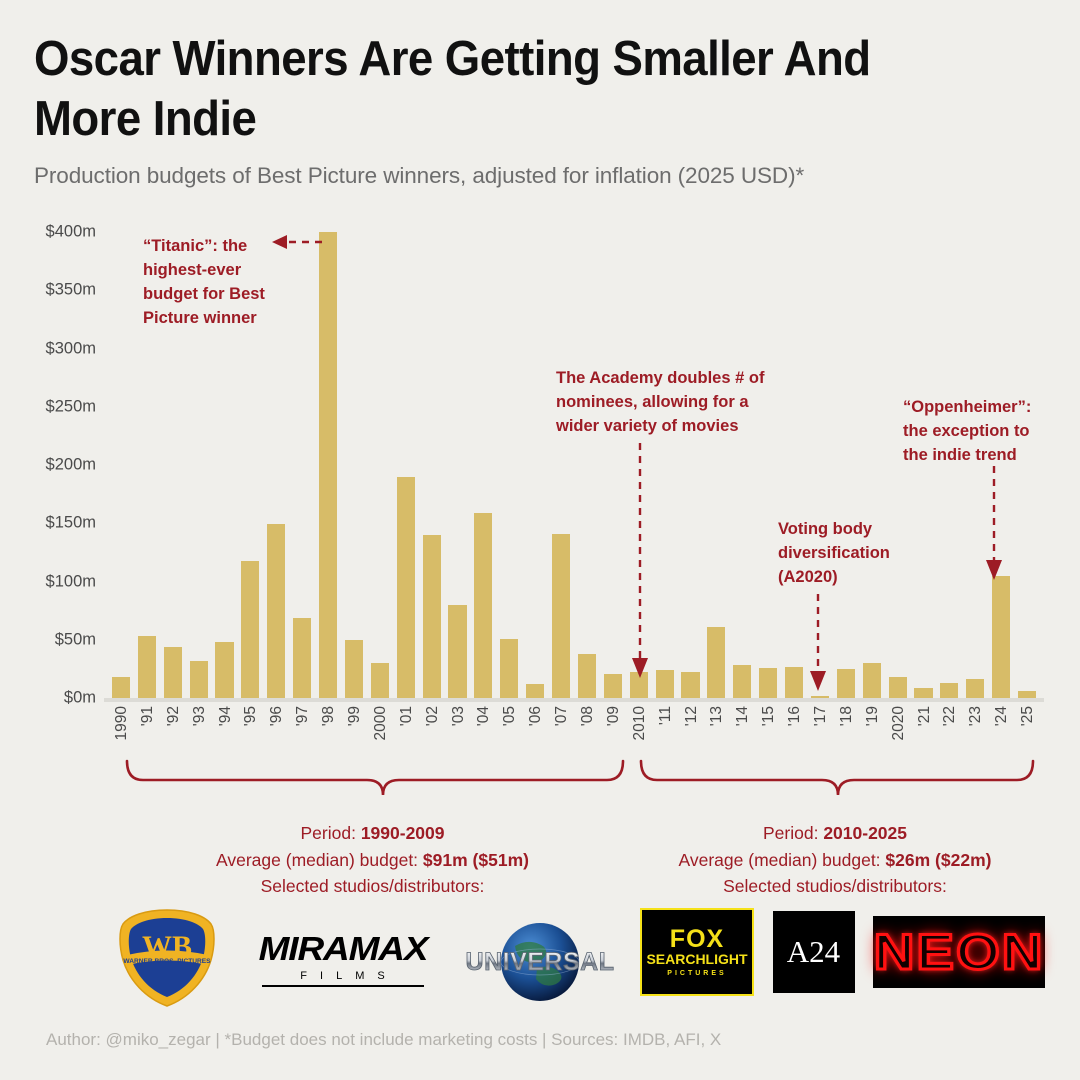  Describe the element at coordinates (510, 716) in the screenshot. I see `x-axis-tick-label: '05` at that location.